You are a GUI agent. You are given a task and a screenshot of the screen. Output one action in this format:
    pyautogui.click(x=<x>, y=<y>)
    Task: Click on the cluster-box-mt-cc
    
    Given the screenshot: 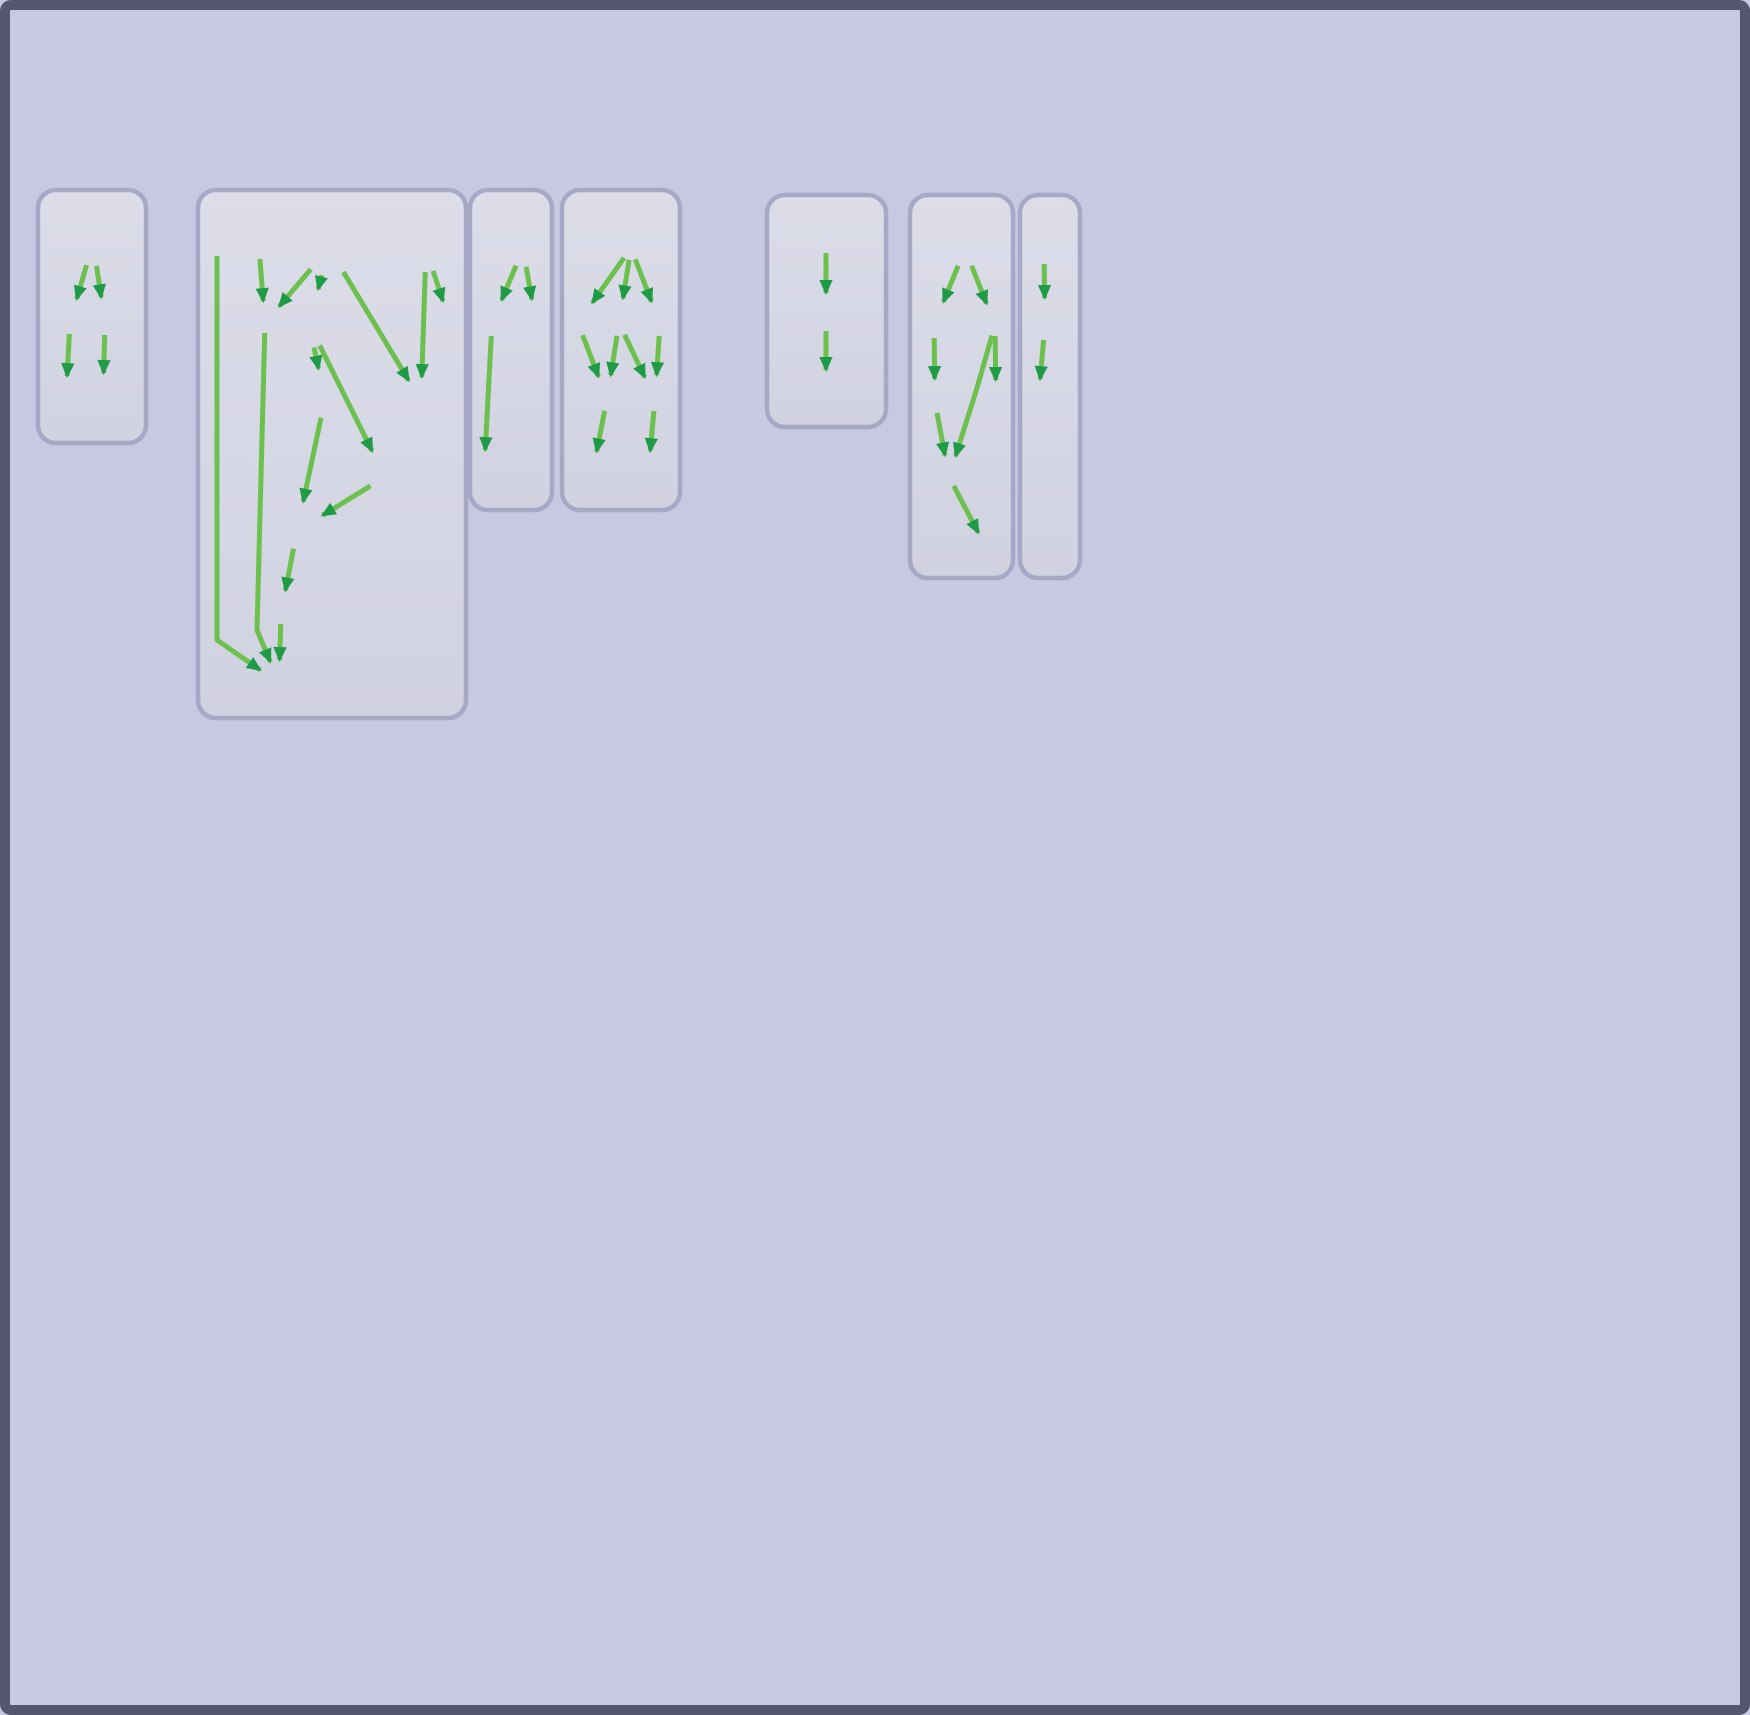 What is the action you would take?
    pyautogui.click(x=92, y=316)
    